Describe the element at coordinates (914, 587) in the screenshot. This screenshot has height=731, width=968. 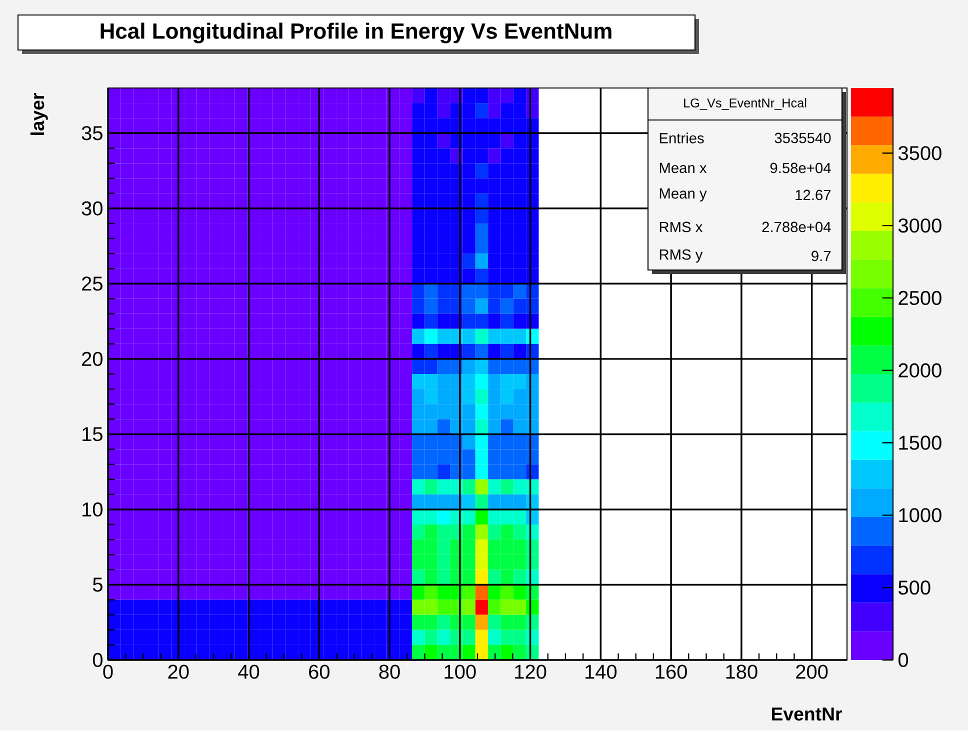
I see `color-bar-label: 500` at that location.